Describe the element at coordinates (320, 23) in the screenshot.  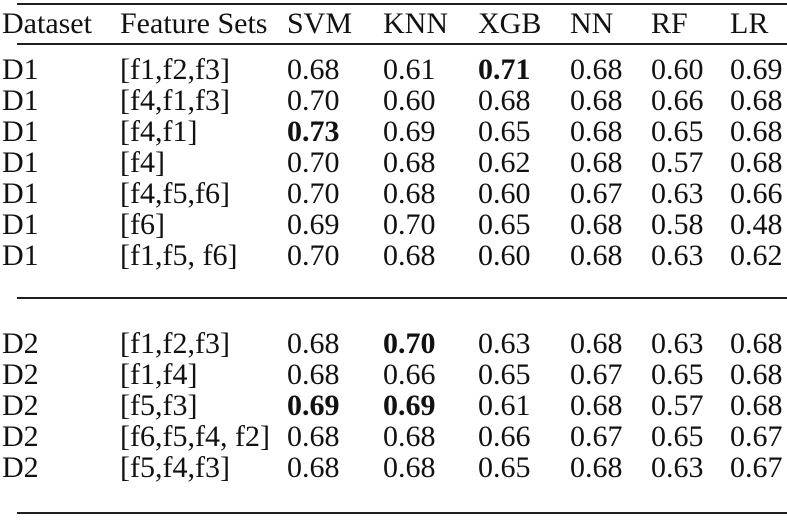
I see `column-header-svm: SVM` at that location.